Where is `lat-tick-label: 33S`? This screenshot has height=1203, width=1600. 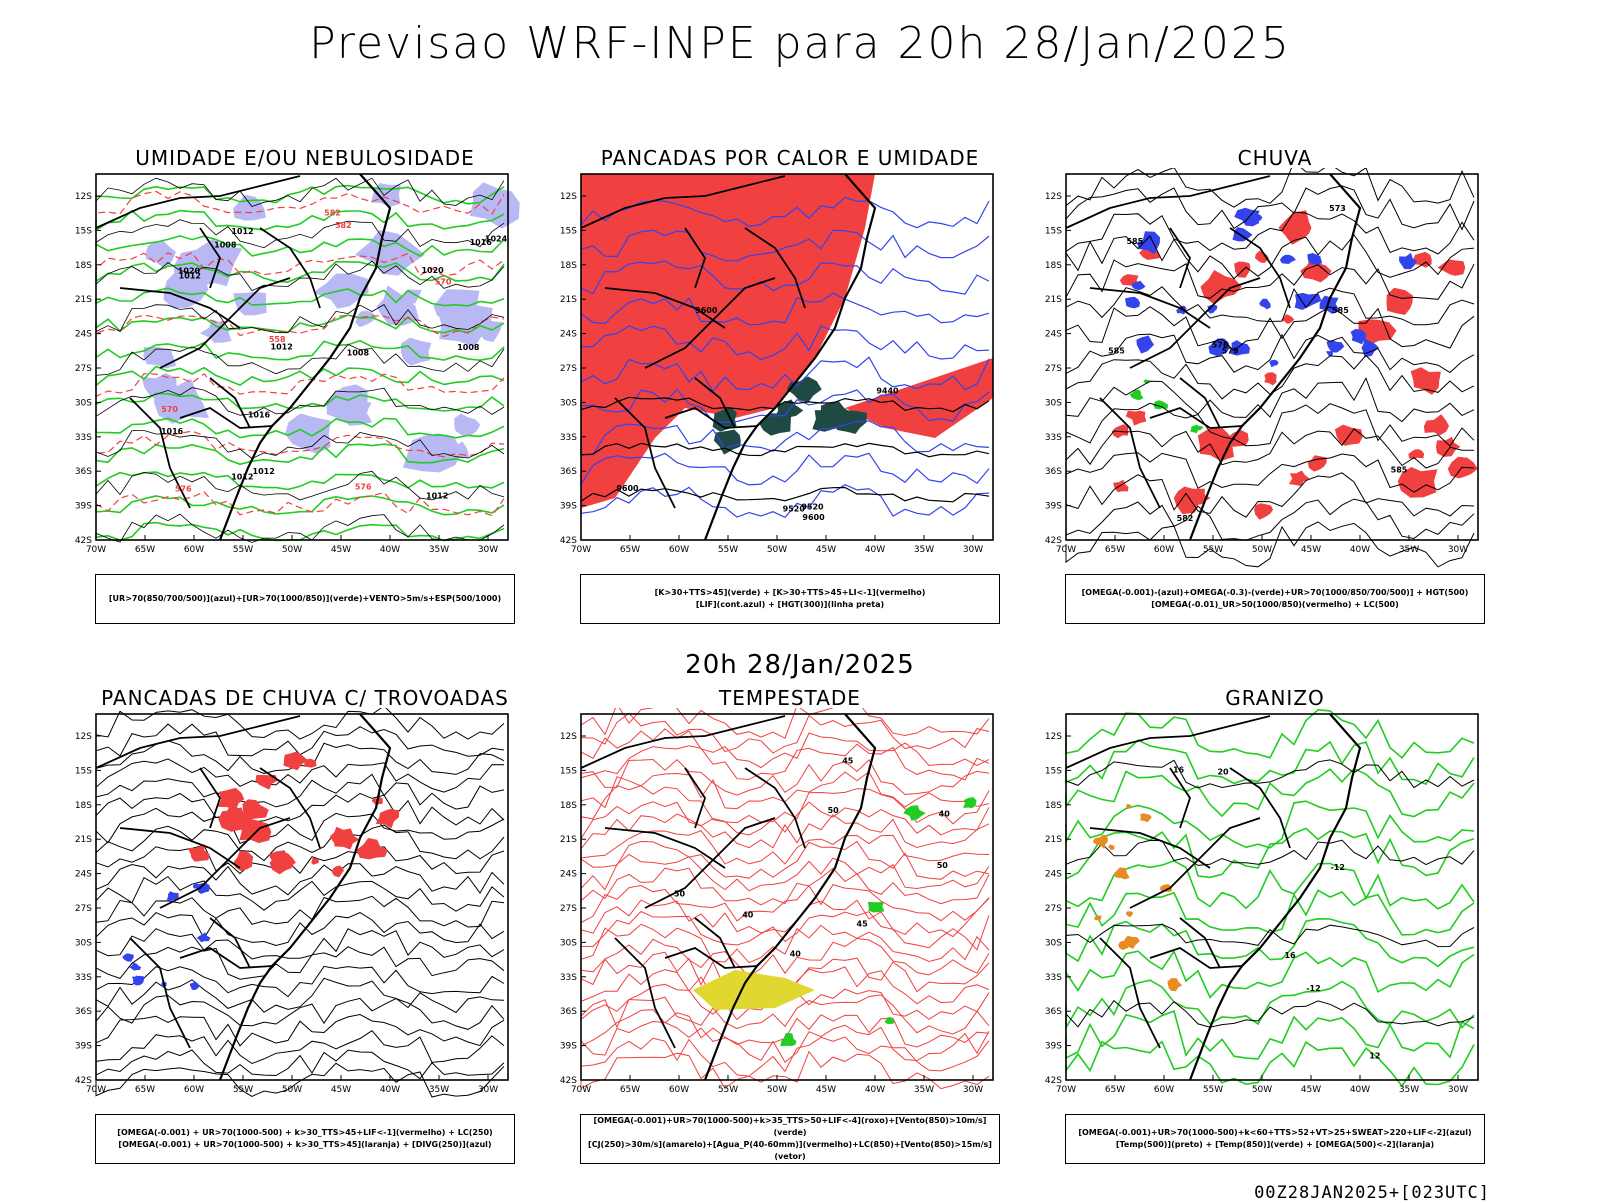
lat-tick-label: 33S is located at coordinates (568, 438).